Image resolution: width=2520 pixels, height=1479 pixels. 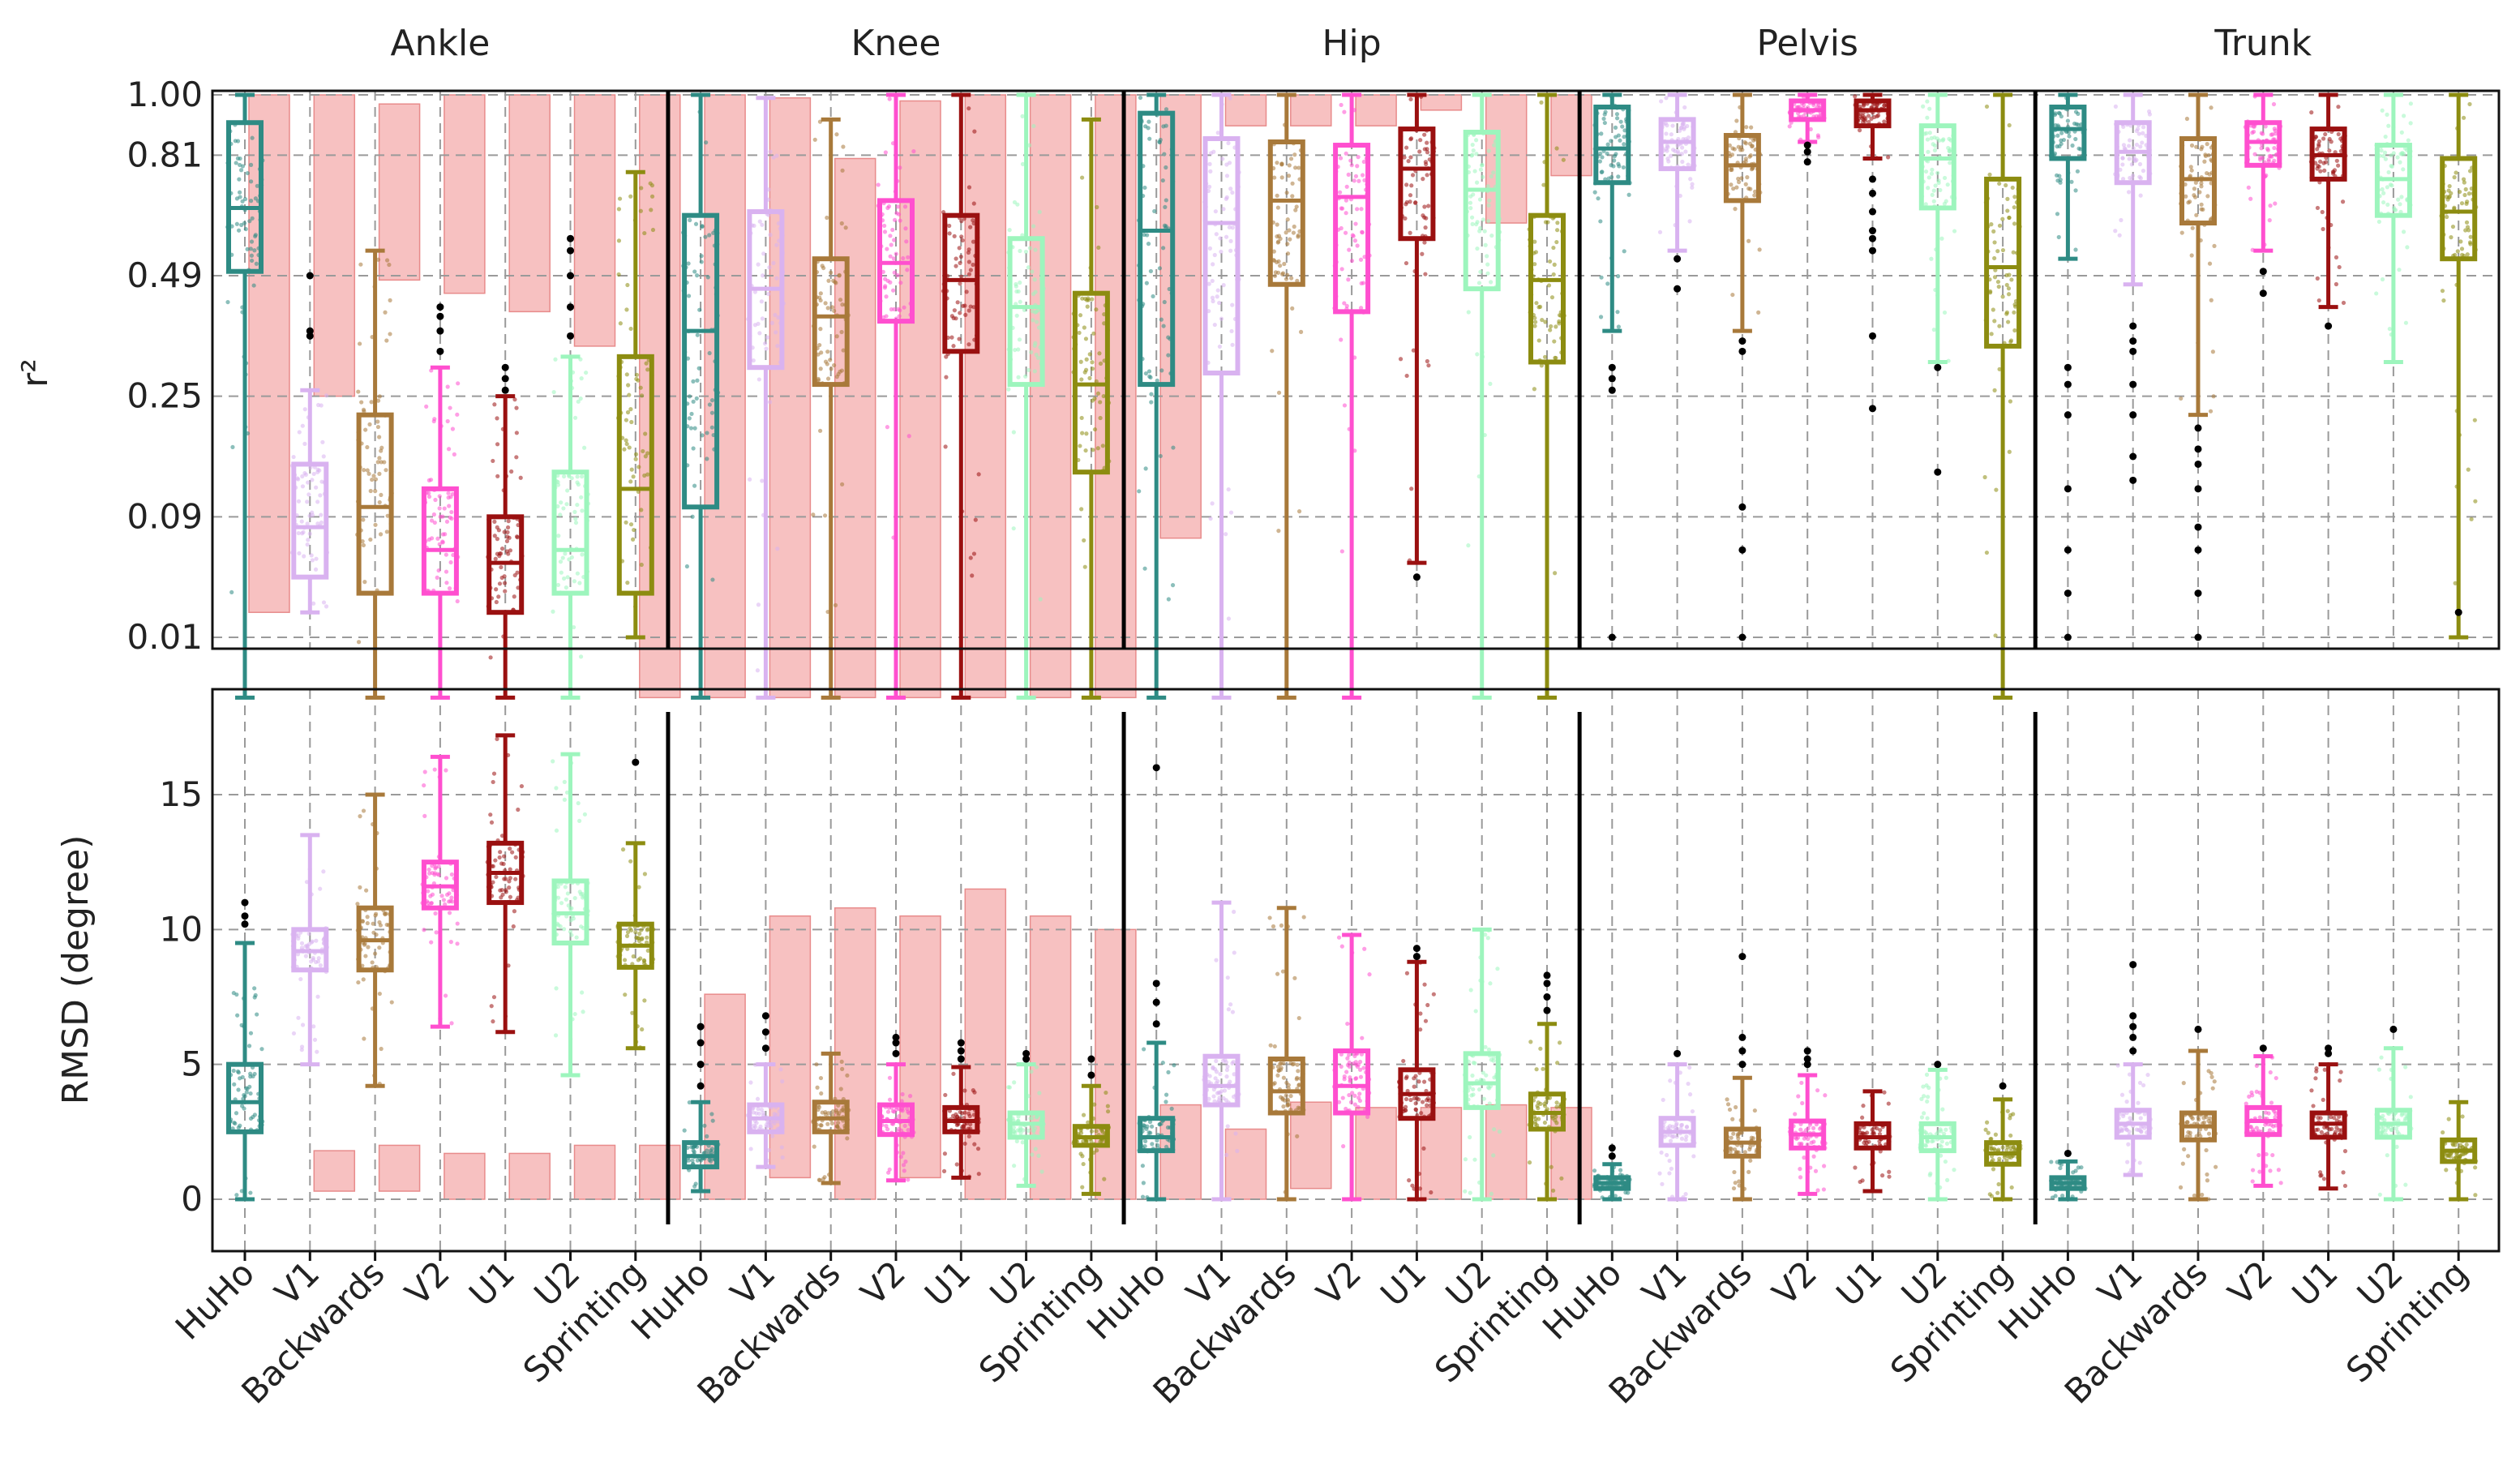 I want to click on data-point-rmsd-hip-u2, so click(x=1466, y=1159).